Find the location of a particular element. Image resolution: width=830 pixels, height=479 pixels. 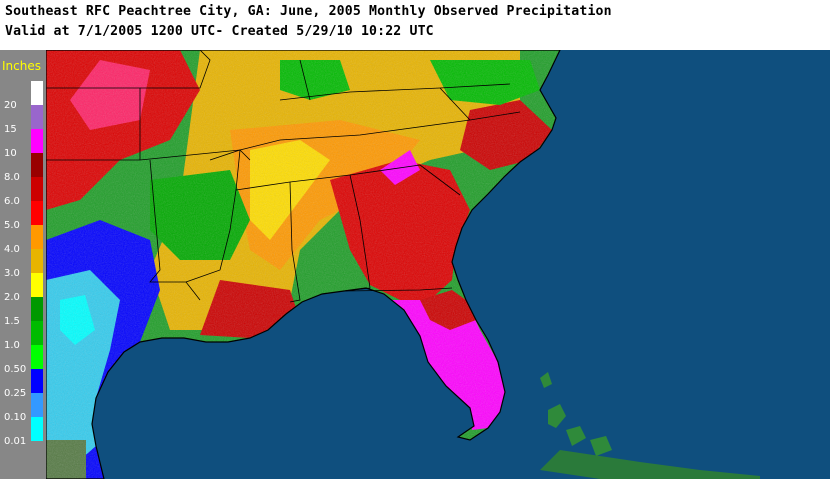

legend-label: 10 is located at coordinates (10, 153).